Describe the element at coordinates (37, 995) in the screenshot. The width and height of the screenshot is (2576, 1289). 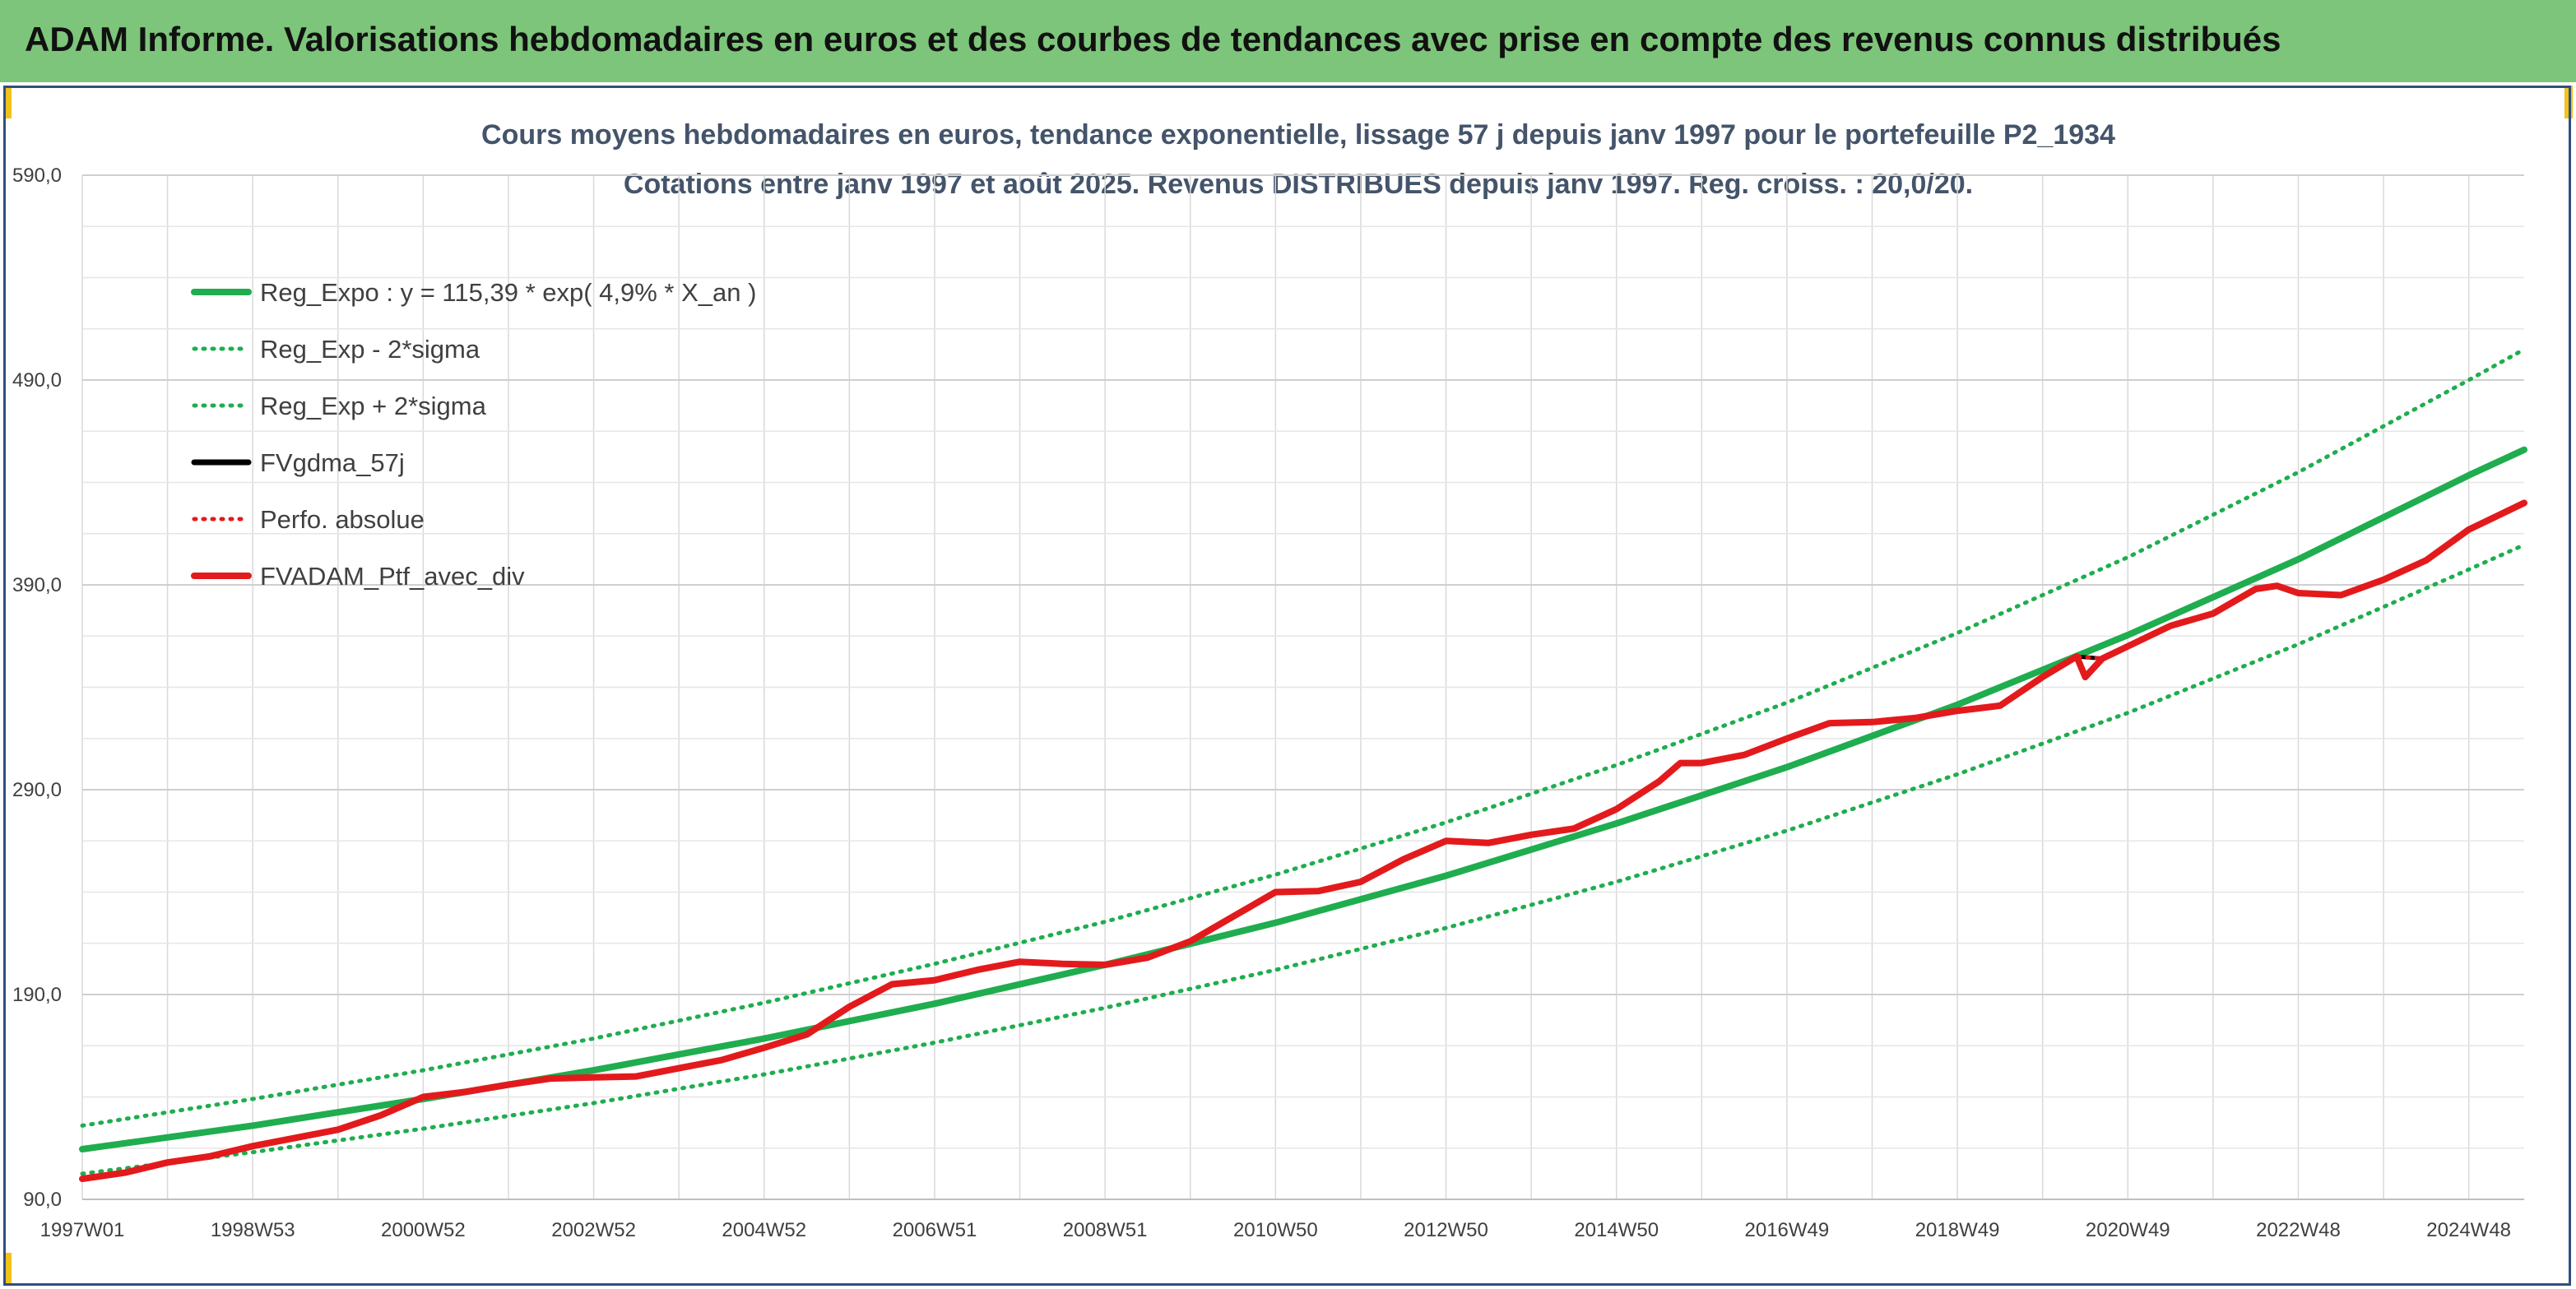
I see `y-tick-label: 190,0` at that location.